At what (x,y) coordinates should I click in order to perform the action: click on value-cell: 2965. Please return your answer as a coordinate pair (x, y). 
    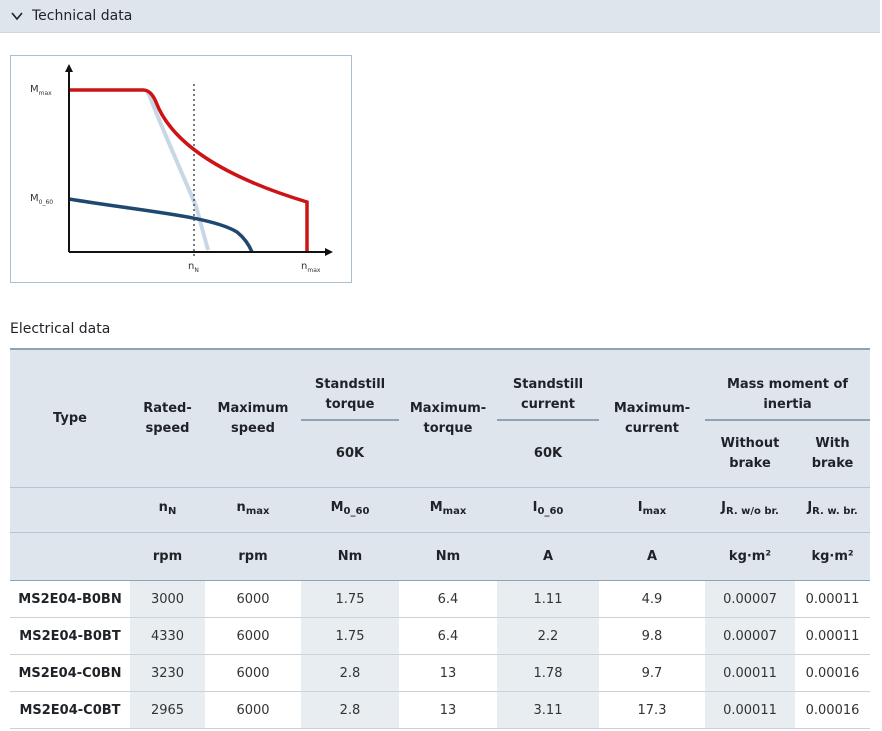
    Looking at the image, I should click on (167, 710).